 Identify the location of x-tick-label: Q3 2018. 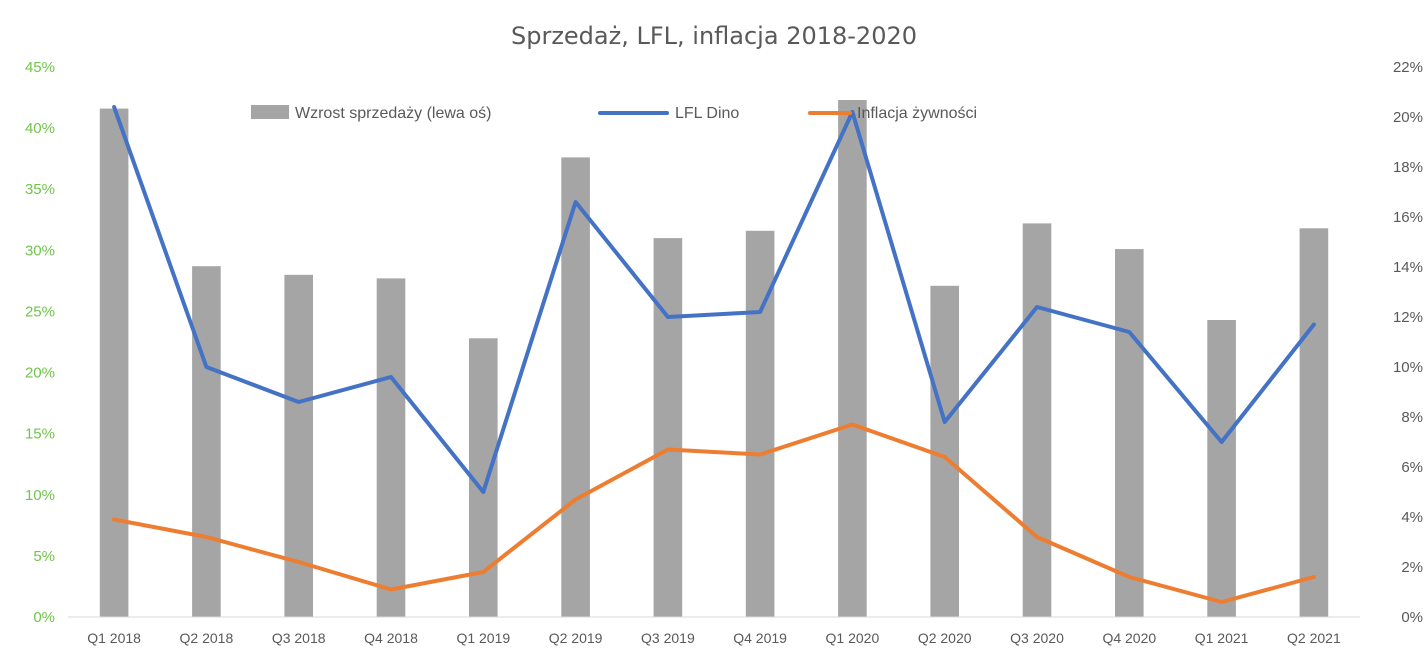
(299, 638).